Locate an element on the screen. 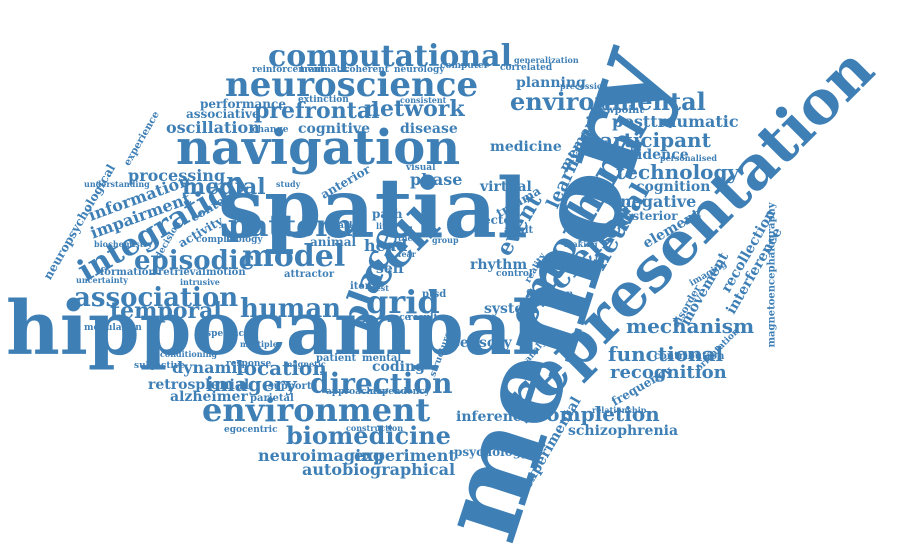 This screenshot has width=900, height=543. word-location: location is located at coordinates (281, 368).